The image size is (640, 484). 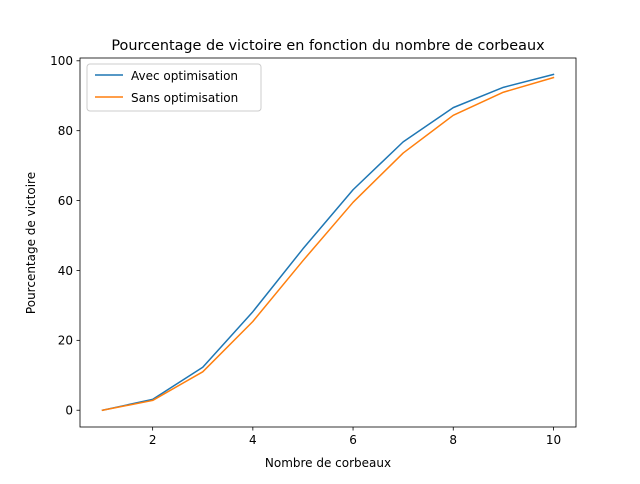 I want to click on y-axis-label: Pourcentage de victoire, so click(x=31, y=243).